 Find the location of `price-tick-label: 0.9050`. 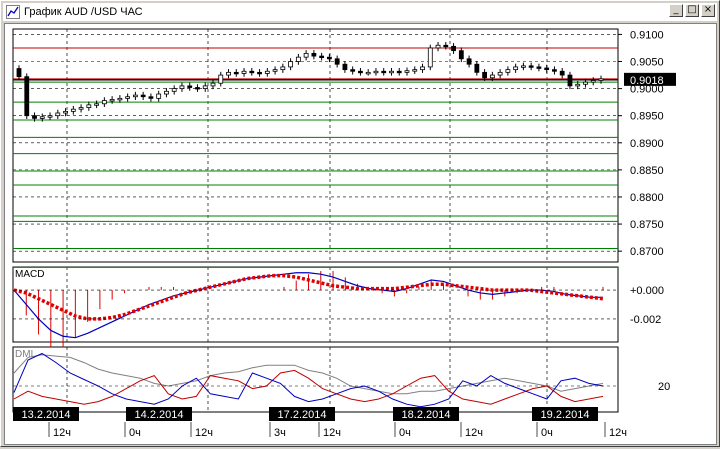

price-tick-label: 0.9050 is located at coordinates (647, 63).